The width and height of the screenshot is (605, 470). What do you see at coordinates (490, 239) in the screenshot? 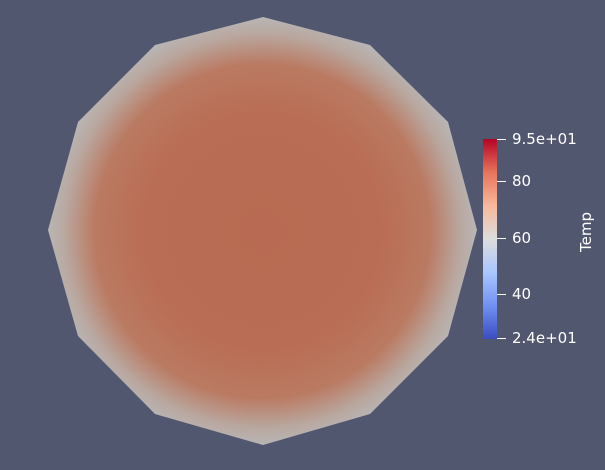
I see `scalar-bar-gradient` at bounding box center [490, 239].